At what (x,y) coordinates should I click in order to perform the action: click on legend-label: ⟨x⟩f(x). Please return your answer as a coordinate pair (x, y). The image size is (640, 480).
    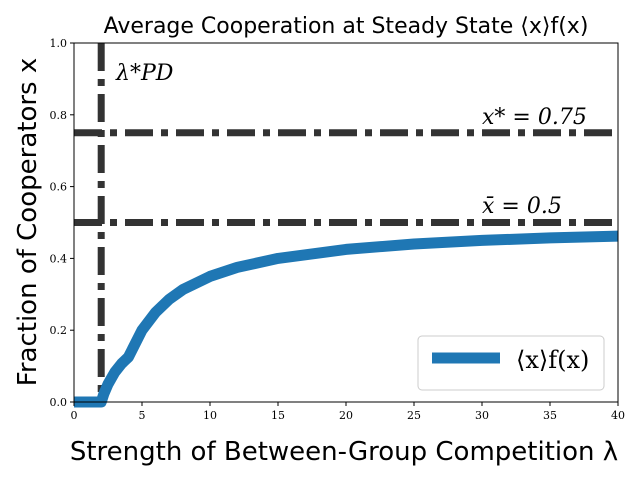
    Looking at the image, I should click on (552, 360).